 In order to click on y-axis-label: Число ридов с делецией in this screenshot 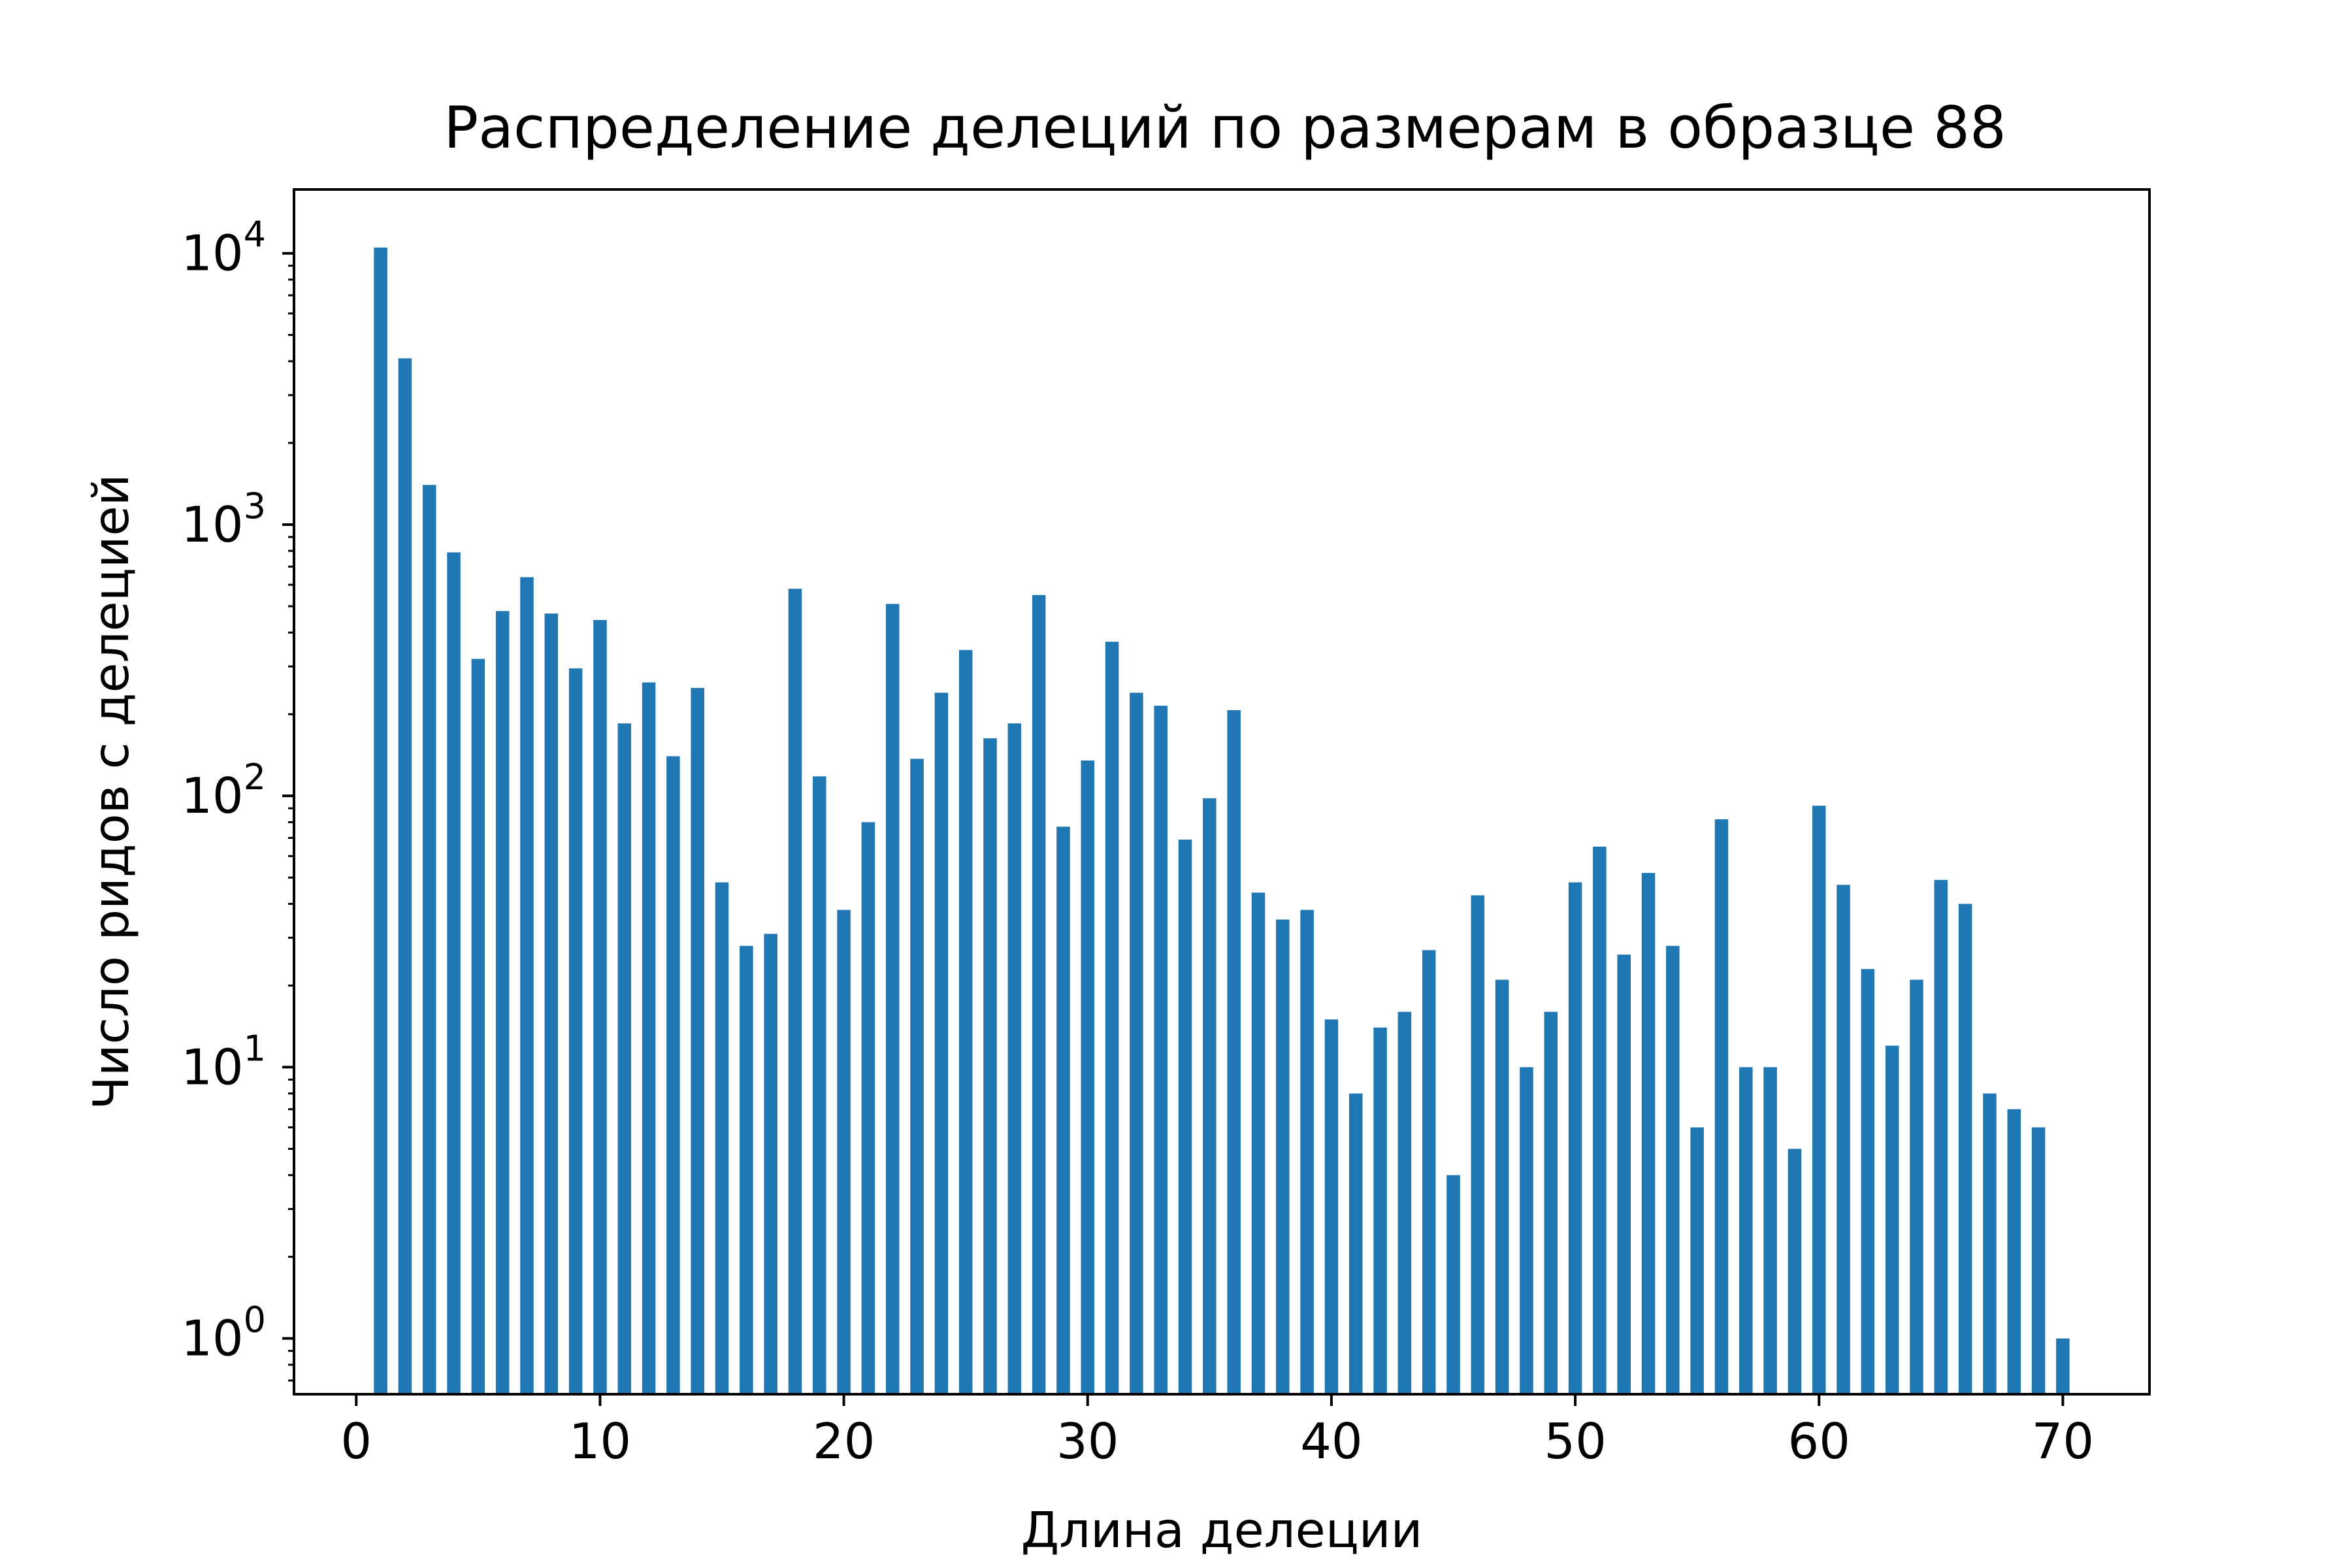, I will do `click(111, 791)`.